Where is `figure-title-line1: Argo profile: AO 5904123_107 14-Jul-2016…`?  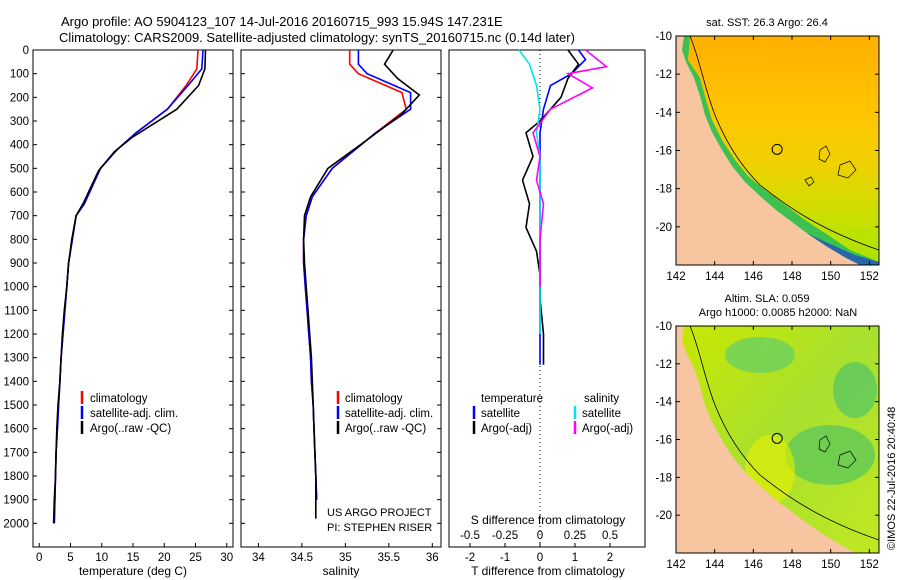
figure-title-line1: Argo profile: AO 5904123_107 14-Jul-2016… is located at coordinates (282, 21).